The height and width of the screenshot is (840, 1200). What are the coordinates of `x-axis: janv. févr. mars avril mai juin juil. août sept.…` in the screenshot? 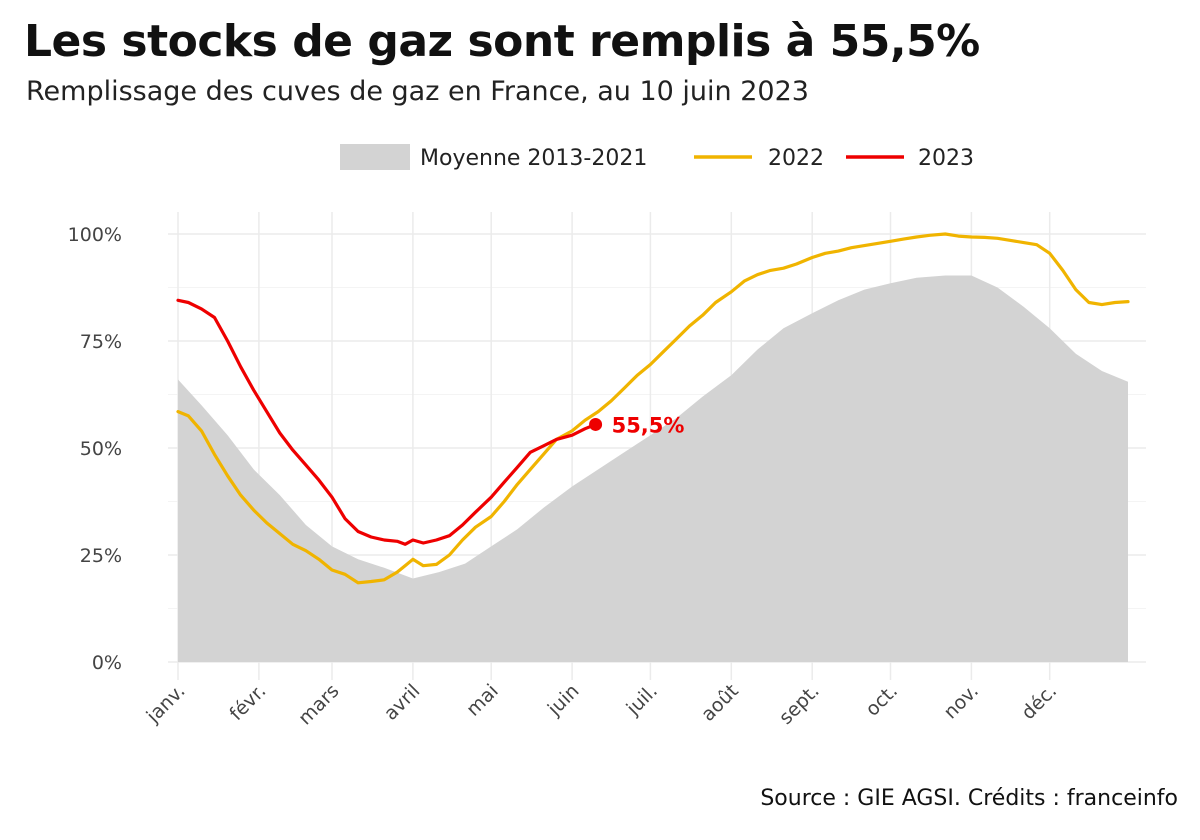 It's located at (602, 704).